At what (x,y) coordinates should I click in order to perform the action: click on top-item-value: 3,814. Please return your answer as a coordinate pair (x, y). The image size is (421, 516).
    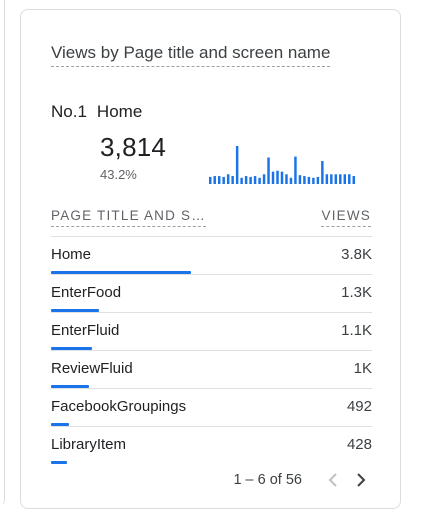
    Looking at the image, I should click on (133, 147).